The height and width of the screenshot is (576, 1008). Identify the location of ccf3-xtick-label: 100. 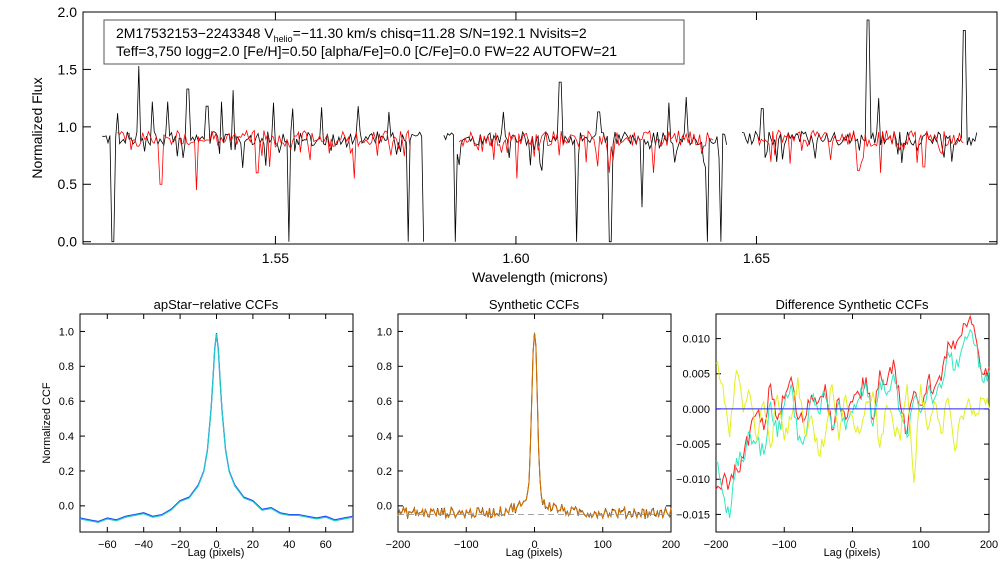
(921, 545).